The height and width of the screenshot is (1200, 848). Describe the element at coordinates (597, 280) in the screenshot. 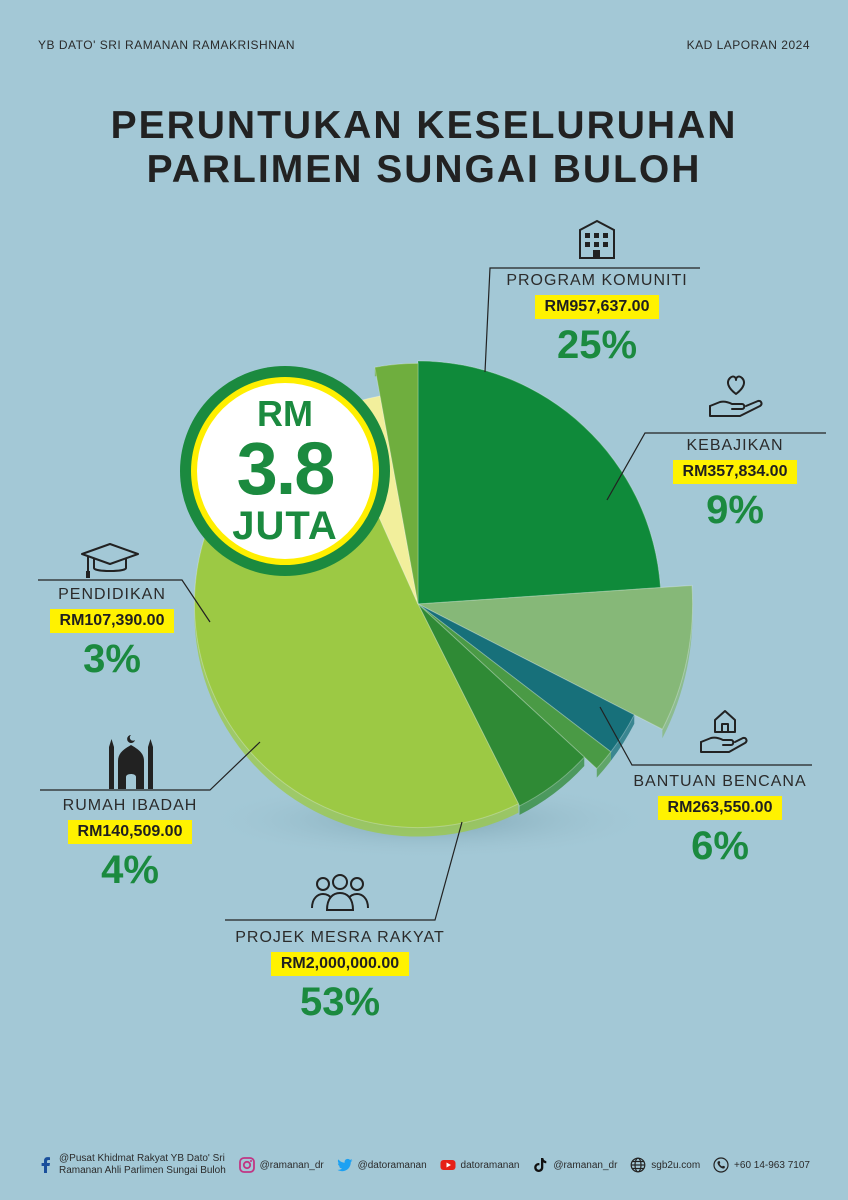

I see `label-program-name: PROGRAM KOMUNITI` at that location.